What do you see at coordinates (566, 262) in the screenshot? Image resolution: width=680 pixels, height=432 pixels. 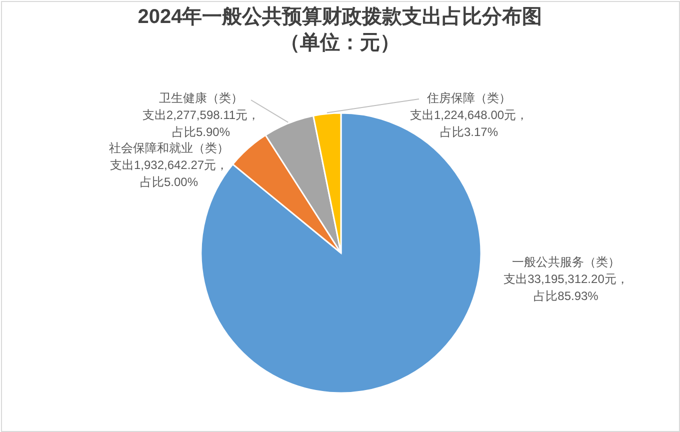 I see `slice-label: 一般公共服务（类）` at bounding box center [566, 262].